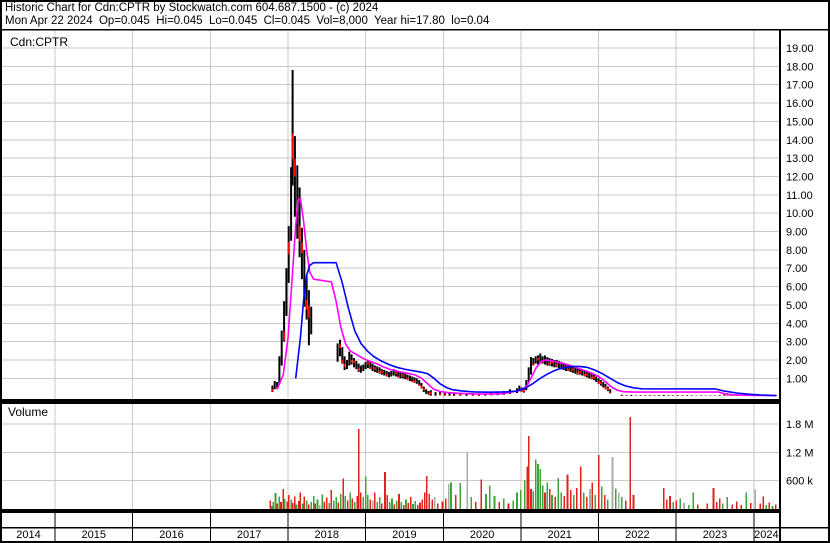 The width and height of the screenshot is (830, 543). Describe the element at coordinates (799, 482) in the screenshot. I see `svg-text: 600 k` at that location.